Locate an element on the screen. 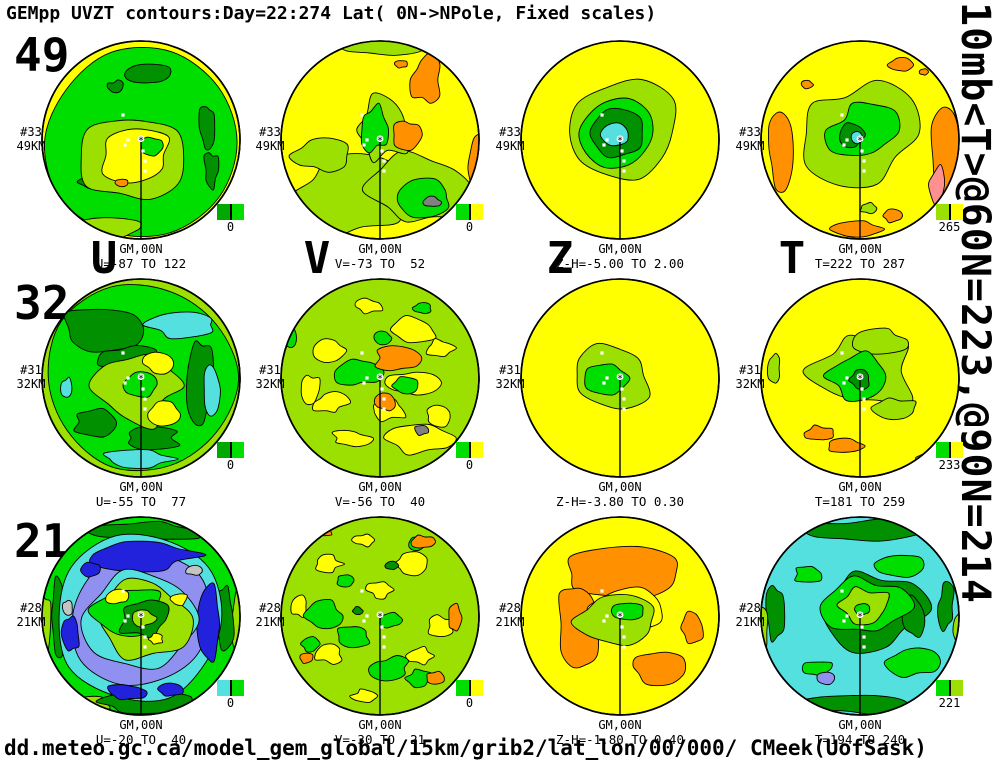 This screenshot has height=768, width=1000. field-index: #28 is located at coordinates (510, 608).